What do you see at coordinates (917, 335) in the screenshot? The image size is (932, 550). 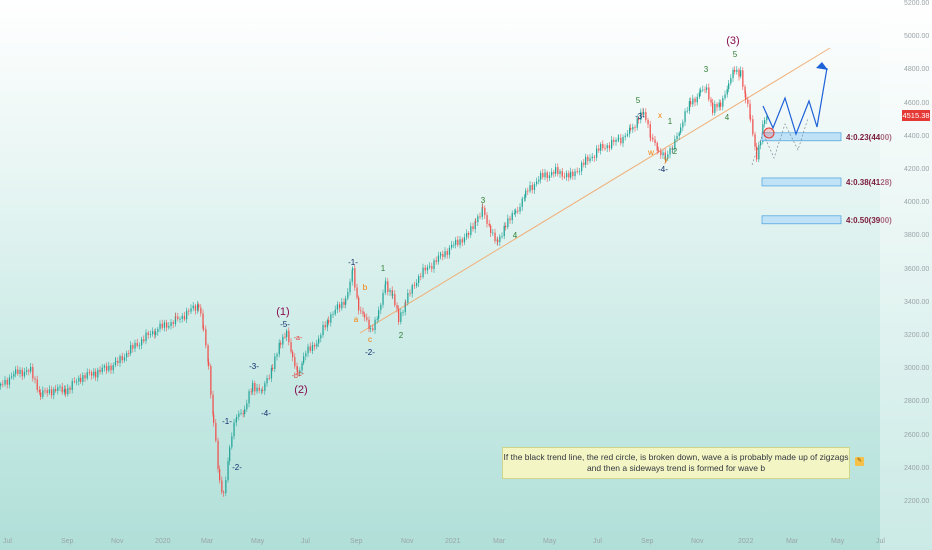 I see `price-tick: 3200.00` at bounding box center [917, 335].